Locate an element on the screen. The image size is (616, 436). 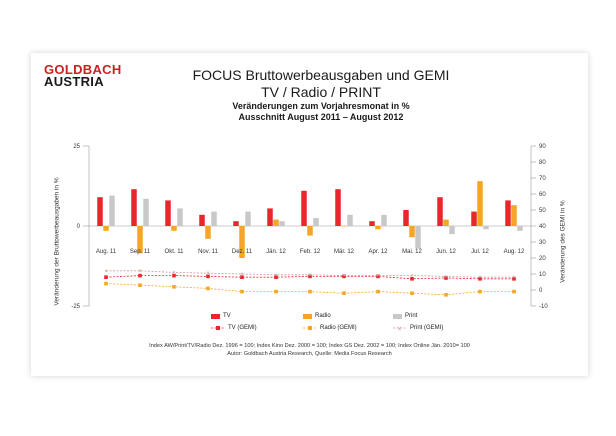
left-axis-tick-label: 25 is located at coordinates (76, 147).